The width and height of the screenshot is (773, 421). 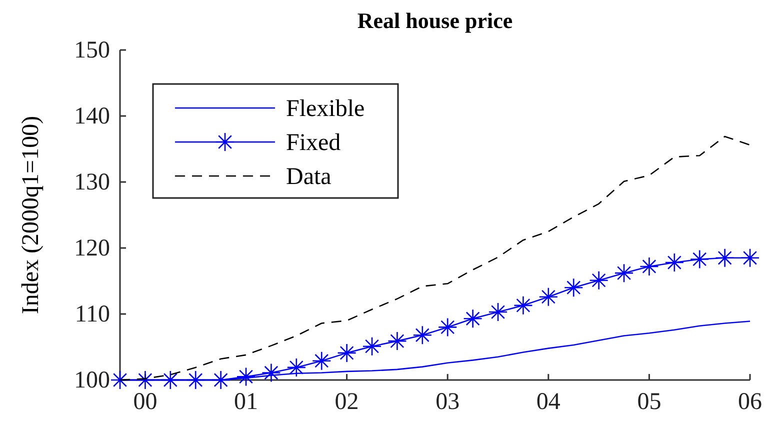 I want to click on y-tick-label: 100, so click(x=92, y=381).